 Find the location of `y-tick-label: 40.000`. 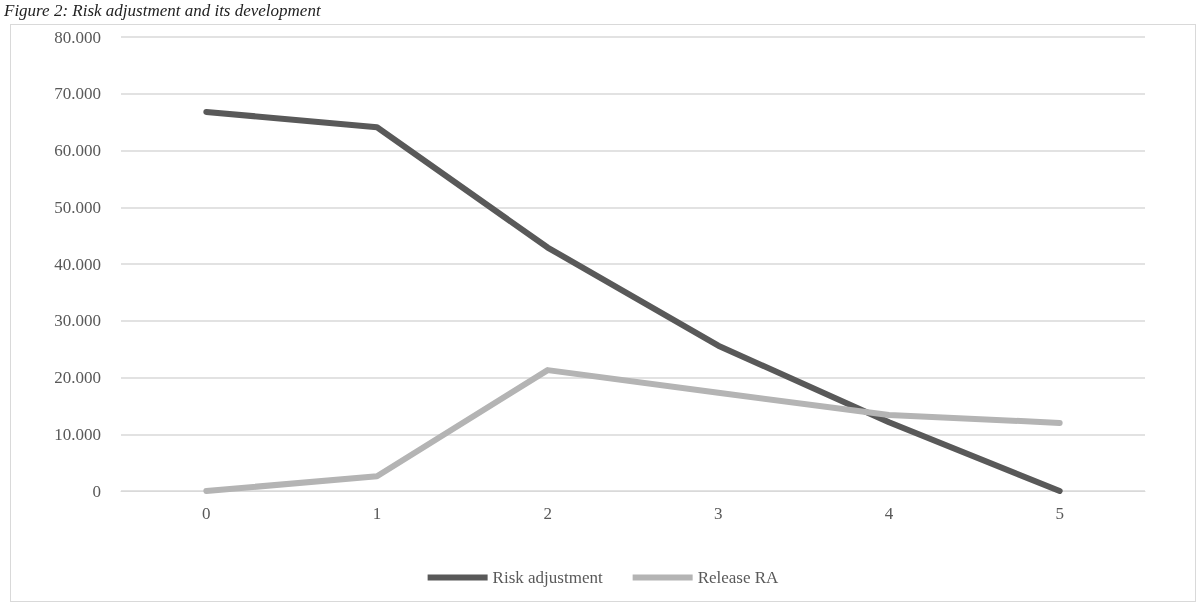

y-tick-label: 40.000 is located at coordinates (77, 264).